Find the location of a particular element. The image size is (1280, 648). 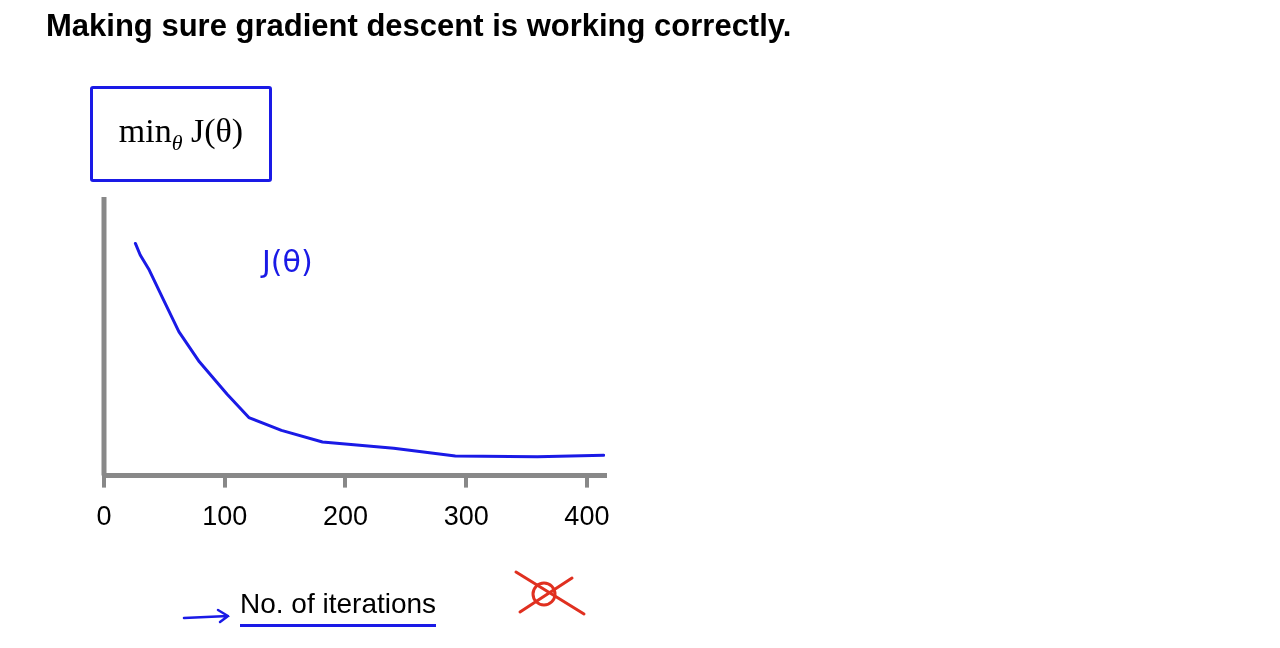

x-axis-title: No. of iterations is located at coordinates (338, 607).